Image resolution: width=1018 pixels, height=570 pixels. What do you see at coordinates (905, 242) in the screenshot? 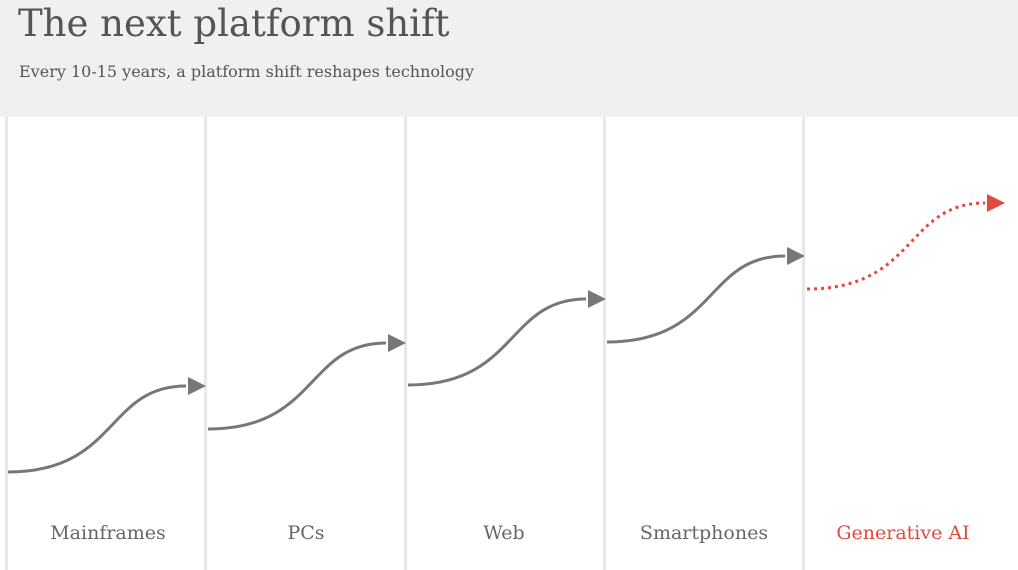
I see `stage-arrow-generative-ai` at bounding box center [905, 242].